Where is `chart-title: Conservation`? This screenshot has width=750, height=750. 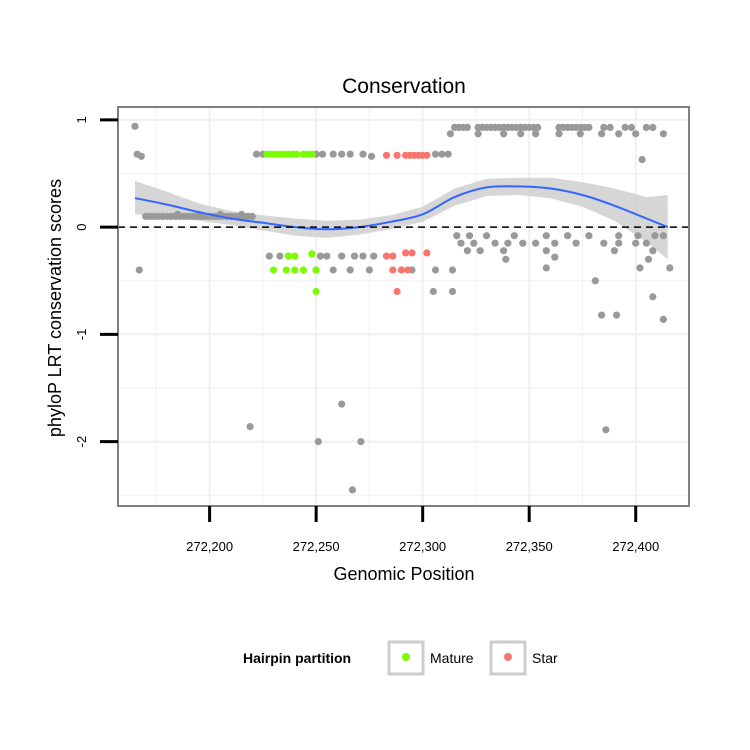 chart-title: Conservation is located at coordinates (404, 86).